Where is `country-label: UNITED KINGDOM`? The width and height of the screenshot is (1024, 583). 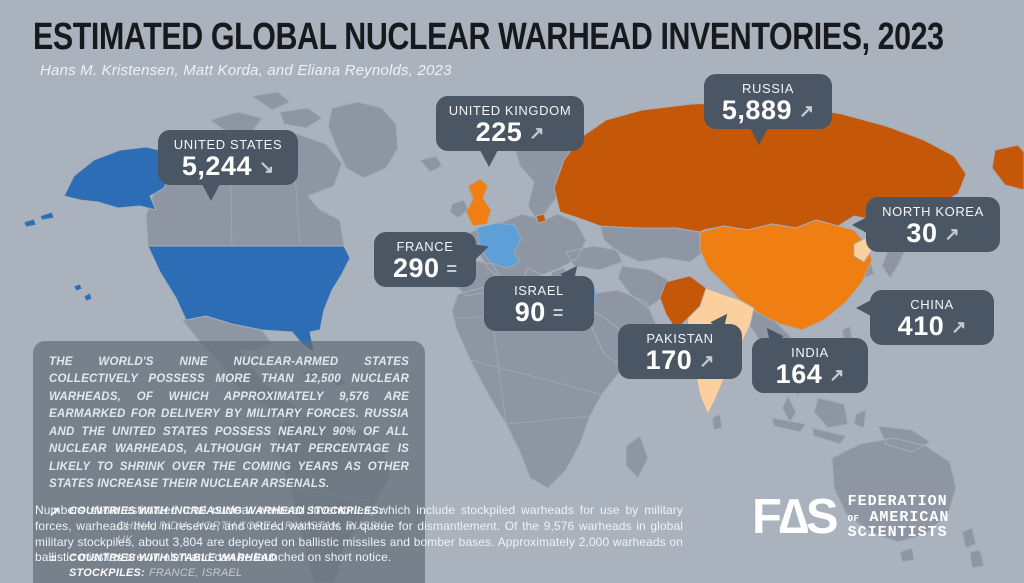
country-label: UNITED KINGDOM is located at coordinates (510, 110).